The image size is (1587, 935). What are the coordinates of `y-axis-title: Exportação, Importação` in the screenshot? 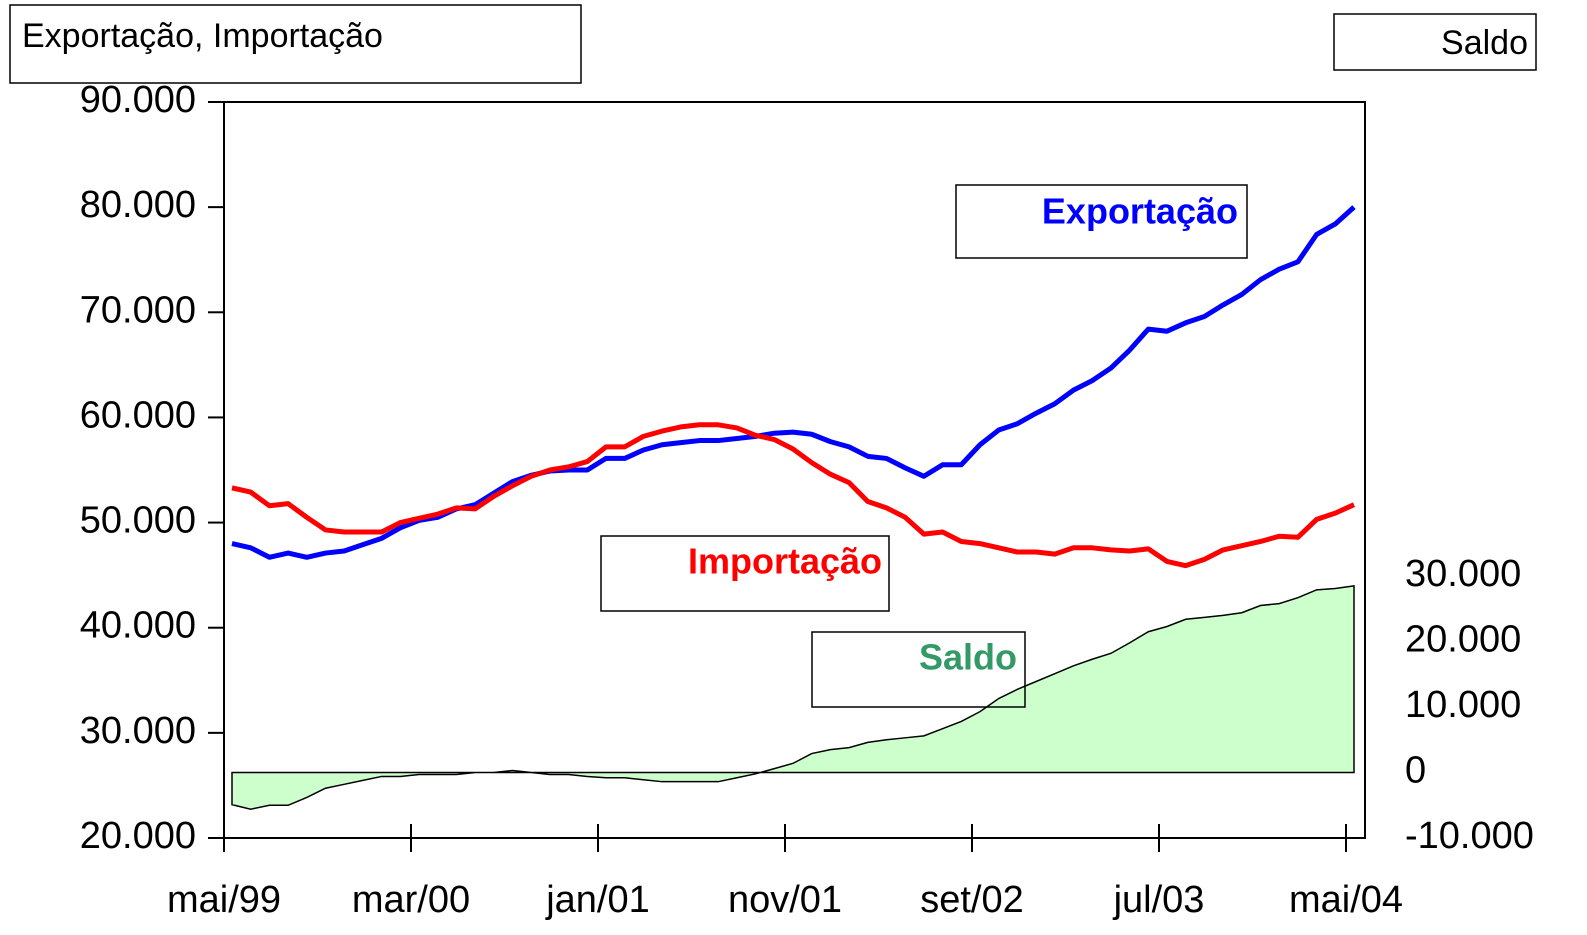 It's located at (202, 36).